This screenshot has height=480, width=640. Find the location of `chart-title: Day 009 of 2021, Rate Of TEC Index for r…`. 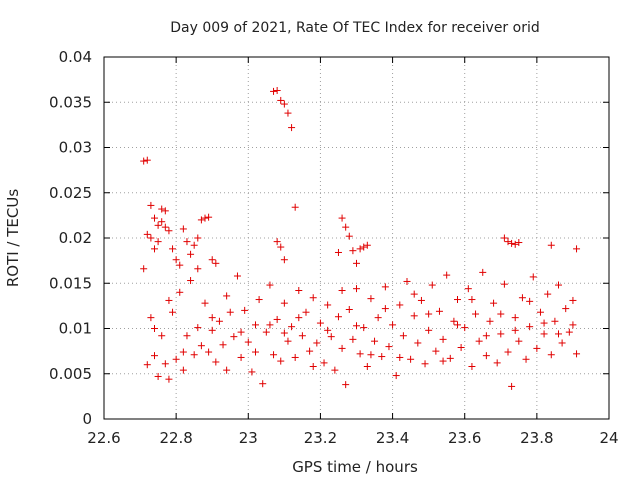

chart-title: Day 009 of 2021, Rate Of TEC Index for r… is located at coordinates (354, 28).